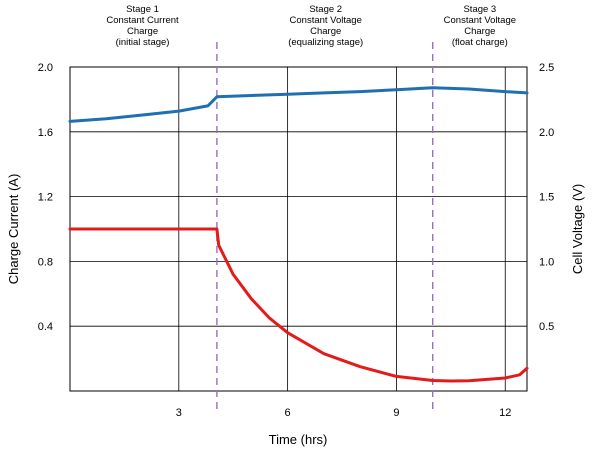  Describe the element at coordinates (546, 198) in the screenshot. I see `y-right-tick-label: 1.5` at that location.